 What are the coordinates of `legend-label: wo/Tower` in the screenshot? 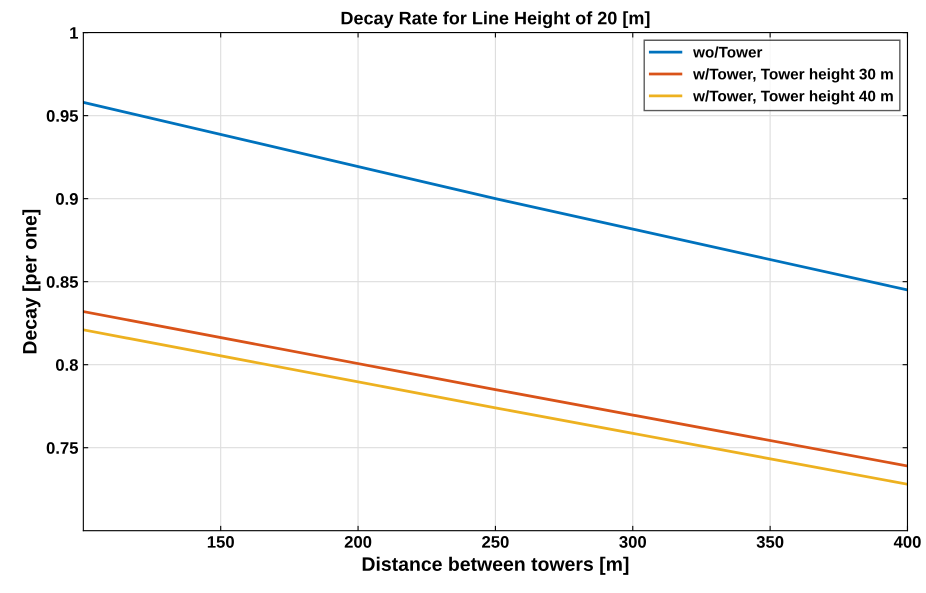 It's located at (727, 52).